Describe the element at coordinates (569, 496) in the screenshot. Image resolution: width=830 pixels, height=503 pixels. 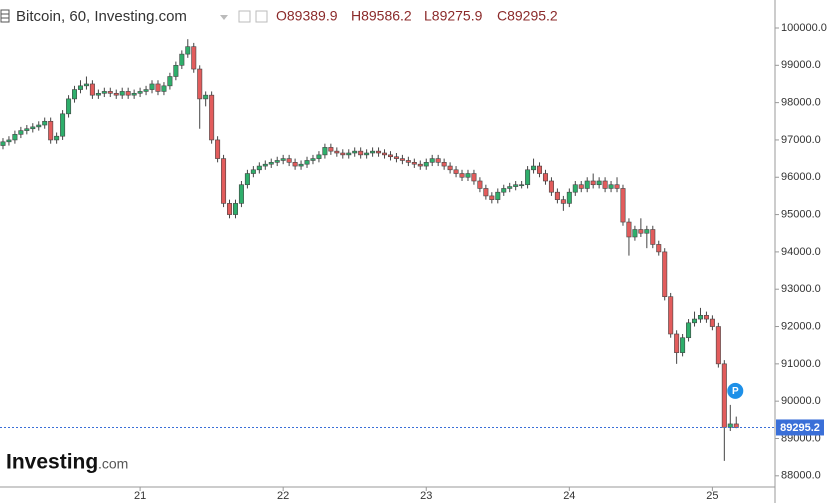
I see `x-tick-label: 24` at that location.